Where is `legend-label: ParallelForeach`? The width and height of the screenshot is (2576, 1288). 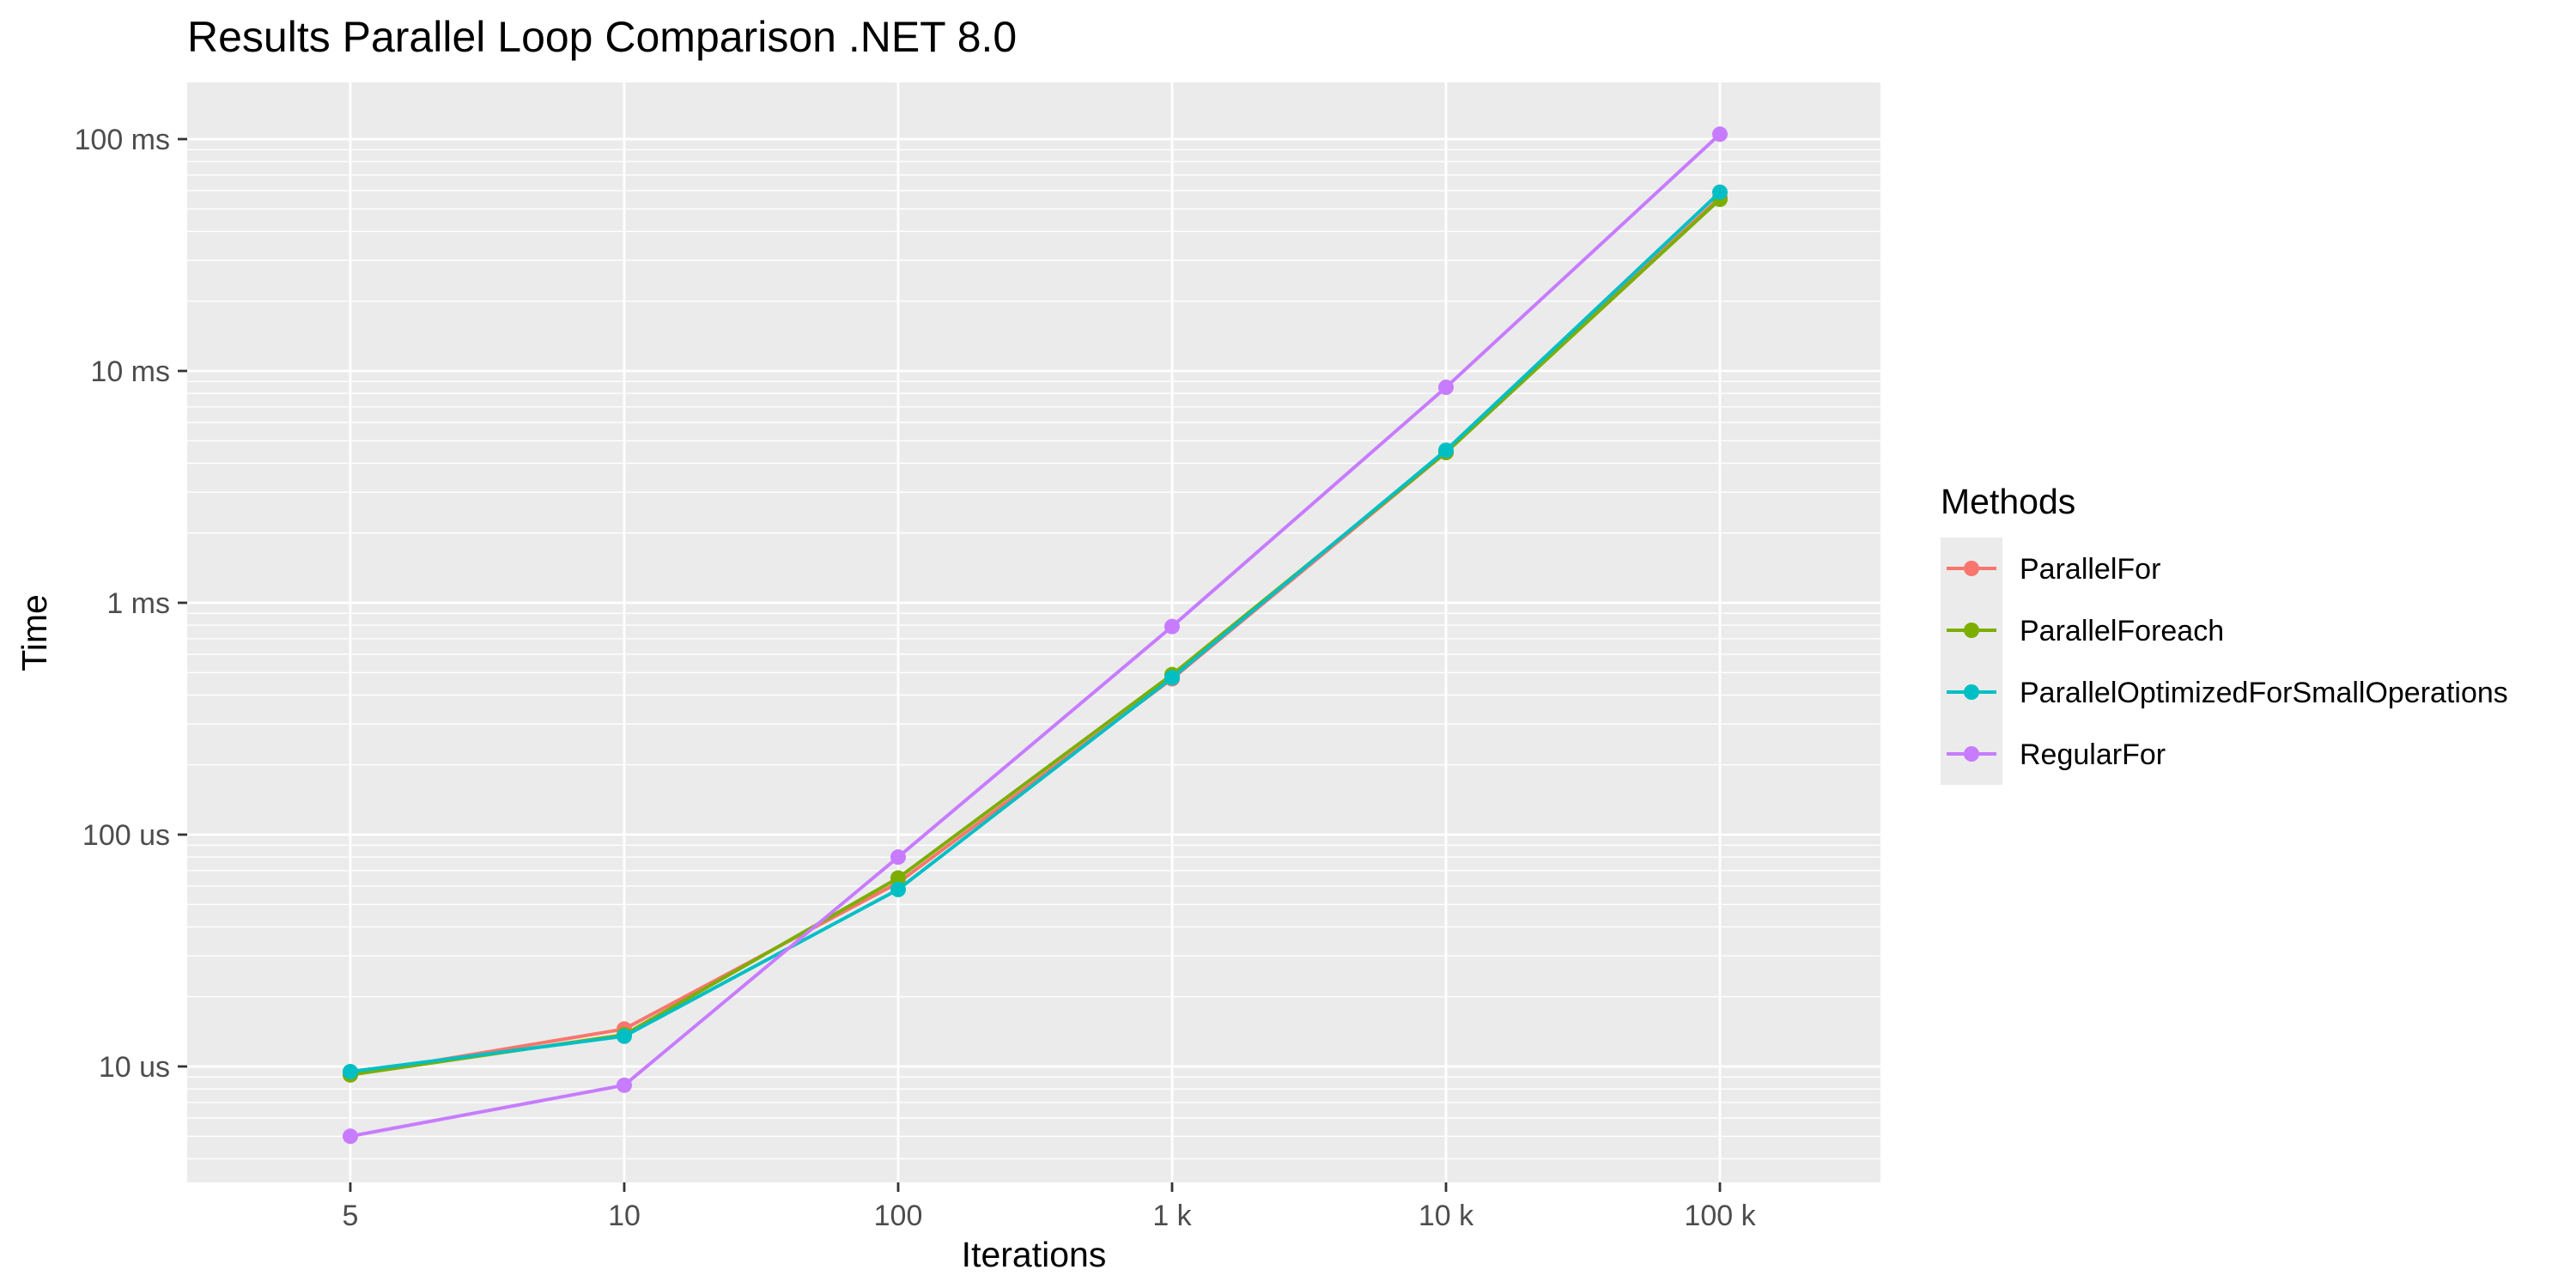 legend-label: ParallelForeach is located at coordinates (2122, 631).